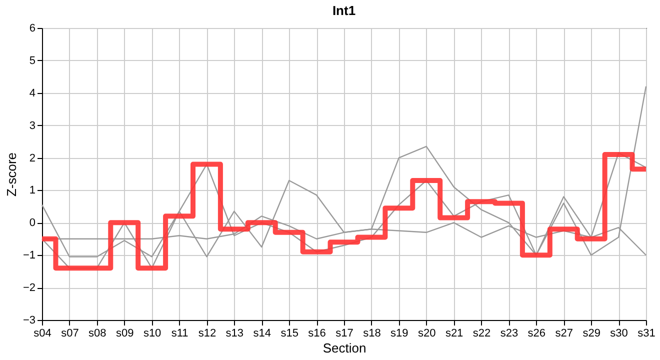  What do you see at coordinates (70, 334) in the screenshot?
I see `x-tick-label: s07` at bounding box center [70, 334].